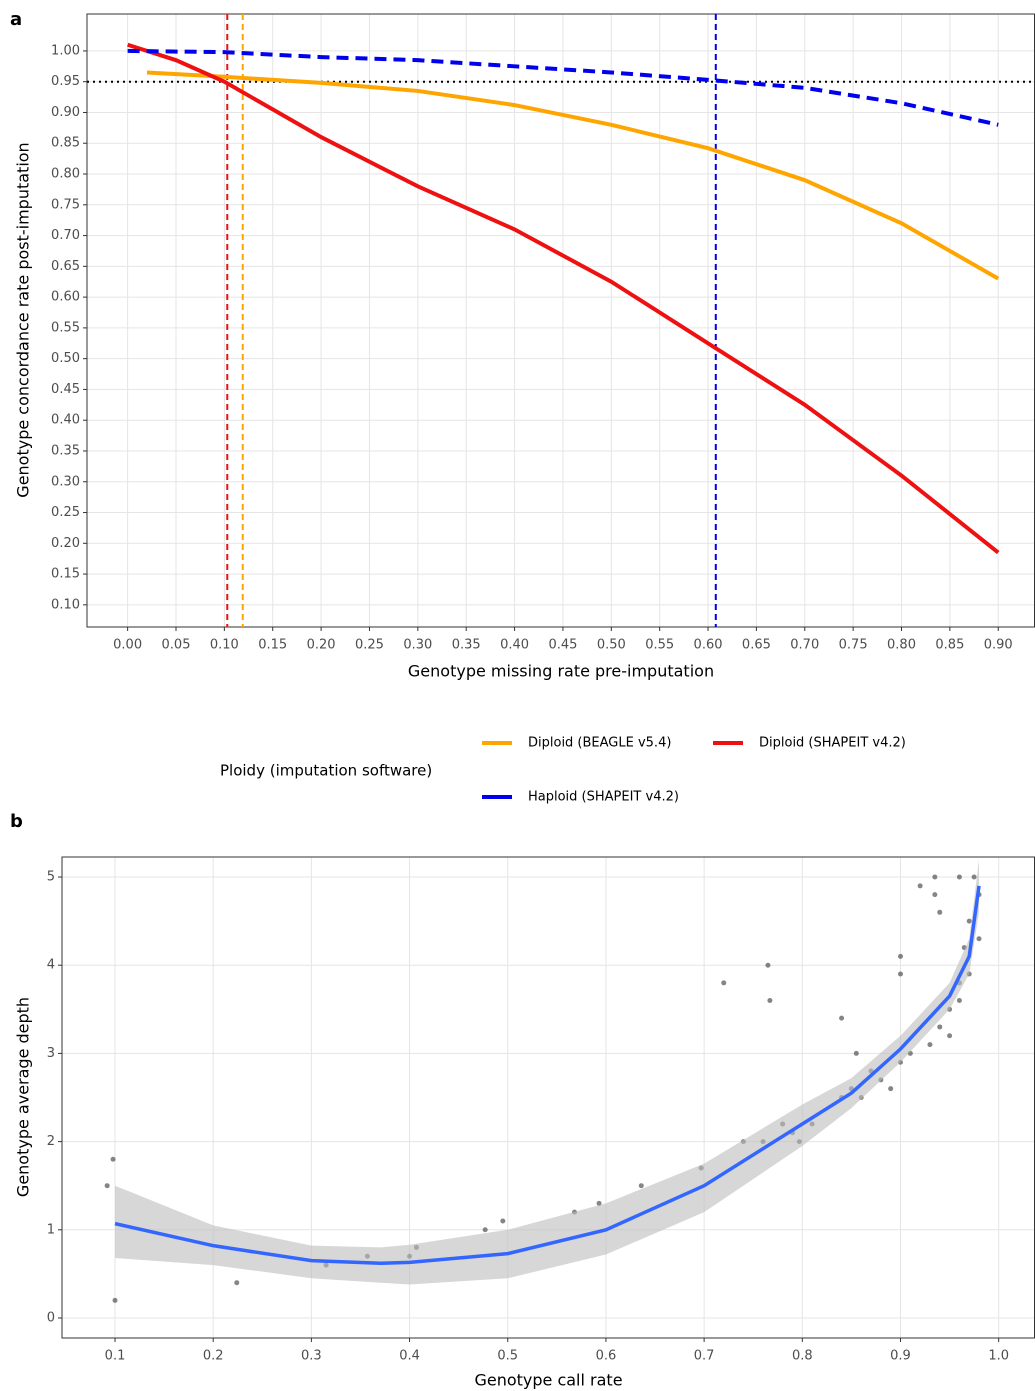  What do you see at coordinates (176, 645) in the screenshot?
I see `x-tick-label: 0.05` at bounding box center [176, 645].